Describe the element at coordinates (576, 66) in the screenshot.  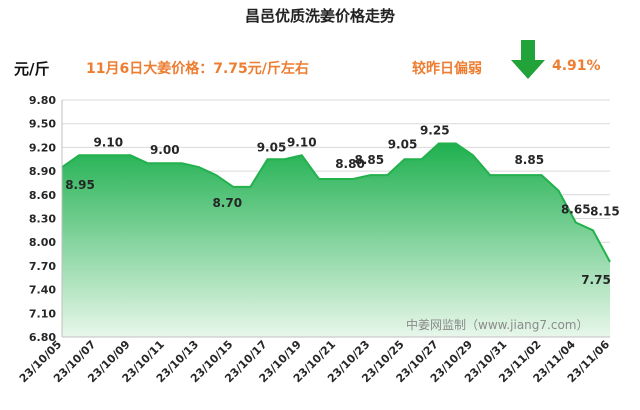
I see `change-percent: 4.91%` at that location.